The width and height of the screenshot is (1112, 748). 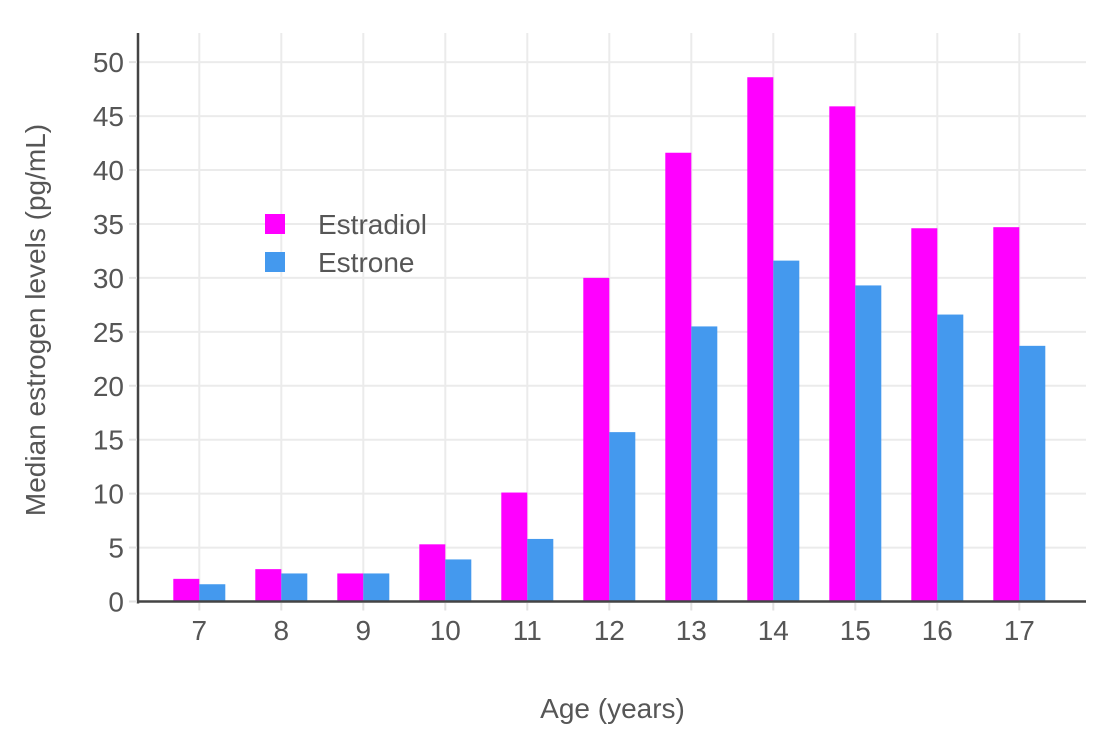 I want to click on legend-item-estrone: Estrone, so click(x=340, y=262).